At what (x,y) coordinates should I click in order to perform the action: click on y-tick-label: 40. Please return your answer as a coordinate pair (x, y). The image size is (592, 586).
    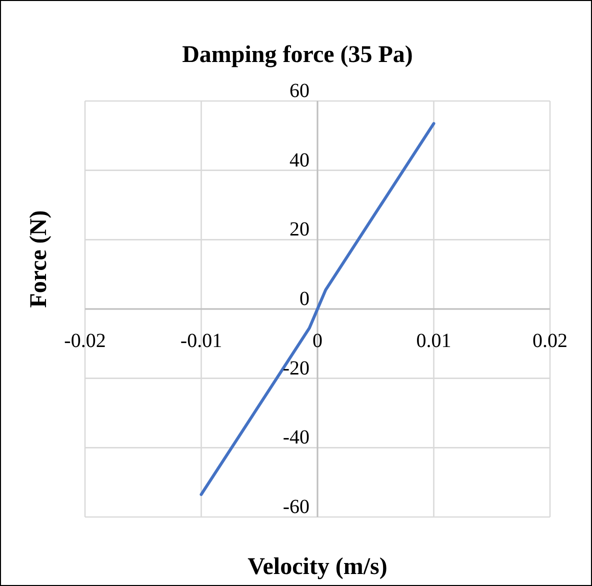
    Looking at the image, I should click on (300, 160).